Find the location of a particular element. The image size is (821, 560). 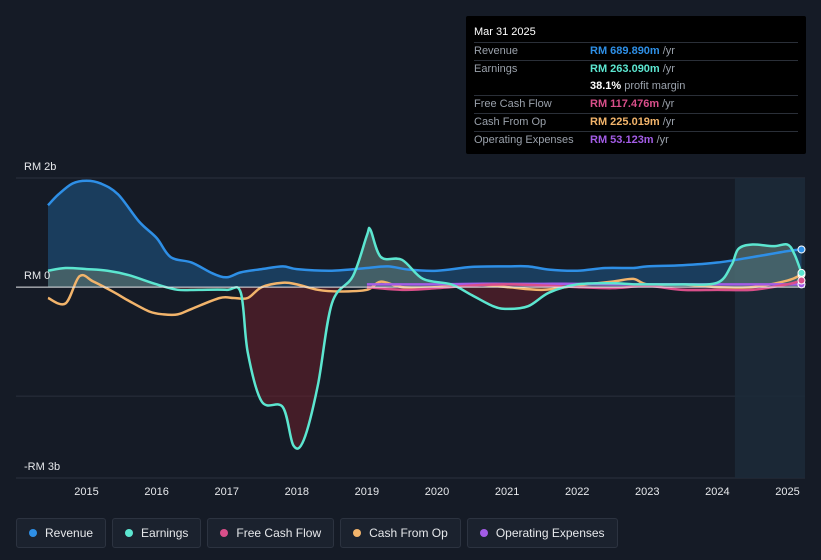

legend-label: Revenue is located at coordinates (69, 533).